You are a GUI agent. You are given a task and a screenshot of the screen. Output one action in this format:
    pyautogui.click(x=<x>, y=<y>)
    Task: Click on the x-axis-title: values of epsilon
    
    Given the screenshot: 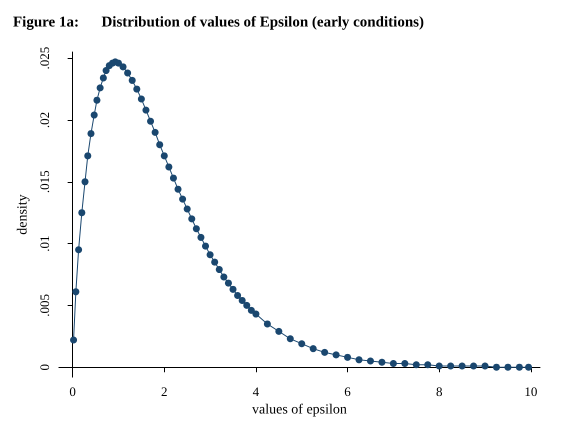 What is the action you would take?
    pyautogui.click(x=299, y=410)
    